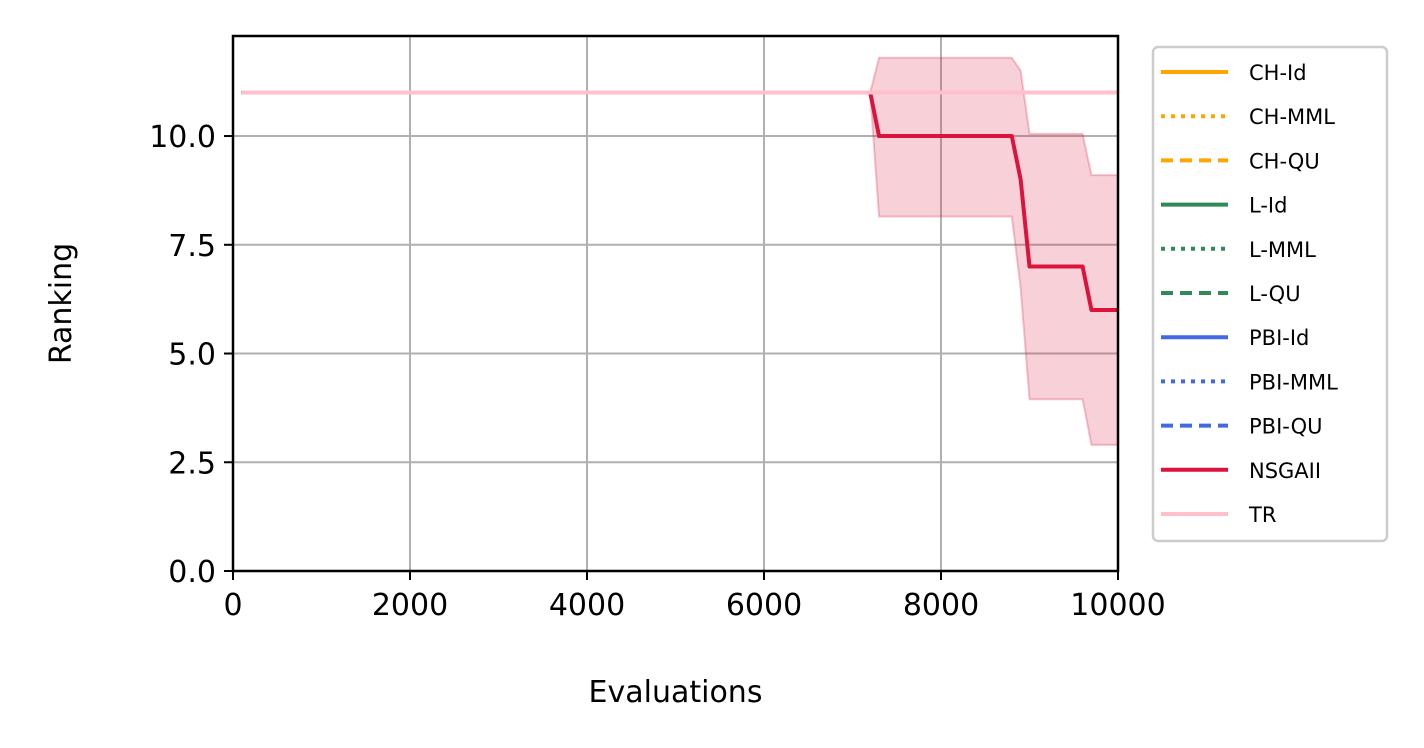 The height and width of the screenshot is (748, 1424). What do you see at coordinates (1262, 515) in the screenshot?
I see `legend-label: TR` at bounding box center [1262, 515].